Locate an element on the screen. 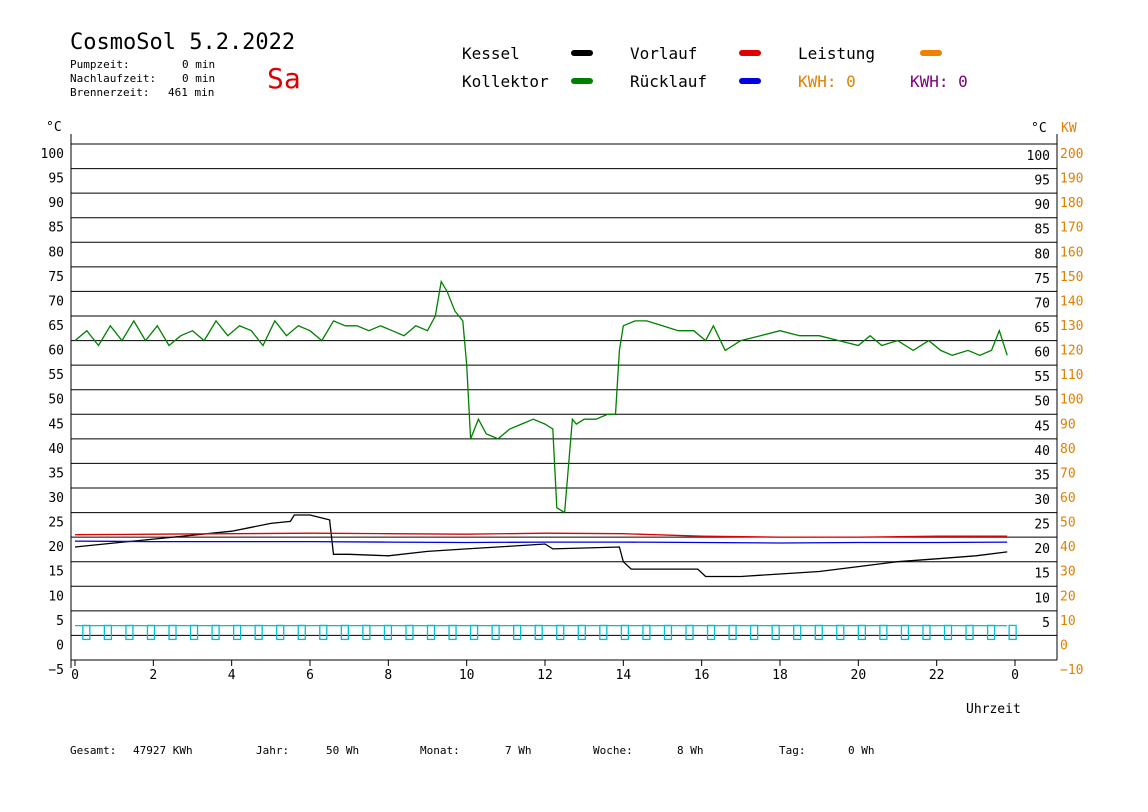  y-tick-label-right: 100 is located at coordinates (1038, 156).